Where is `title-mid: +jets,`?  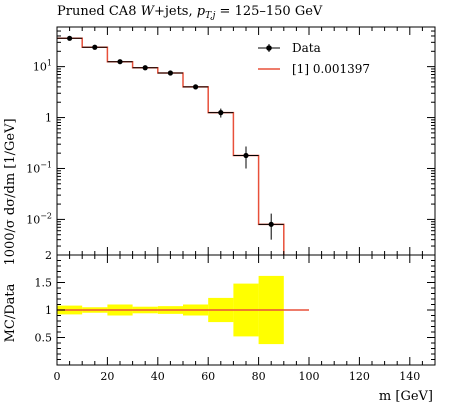
title-mid: +jets, is located at coordinates (175, 11).